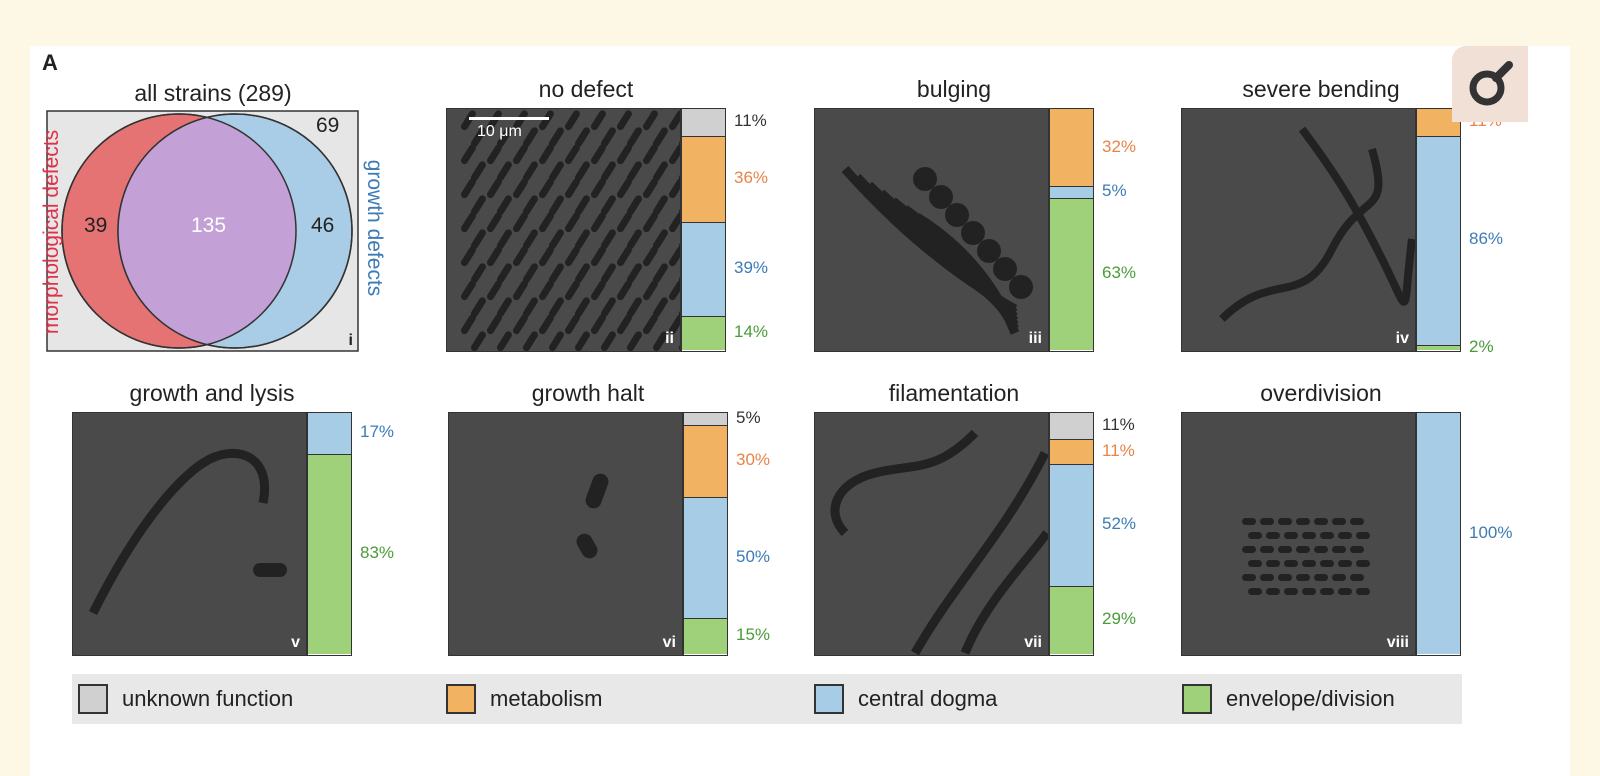 The image size is (1600, 776). I want to click on bar-percent-label: 83%, so click(377, 552).